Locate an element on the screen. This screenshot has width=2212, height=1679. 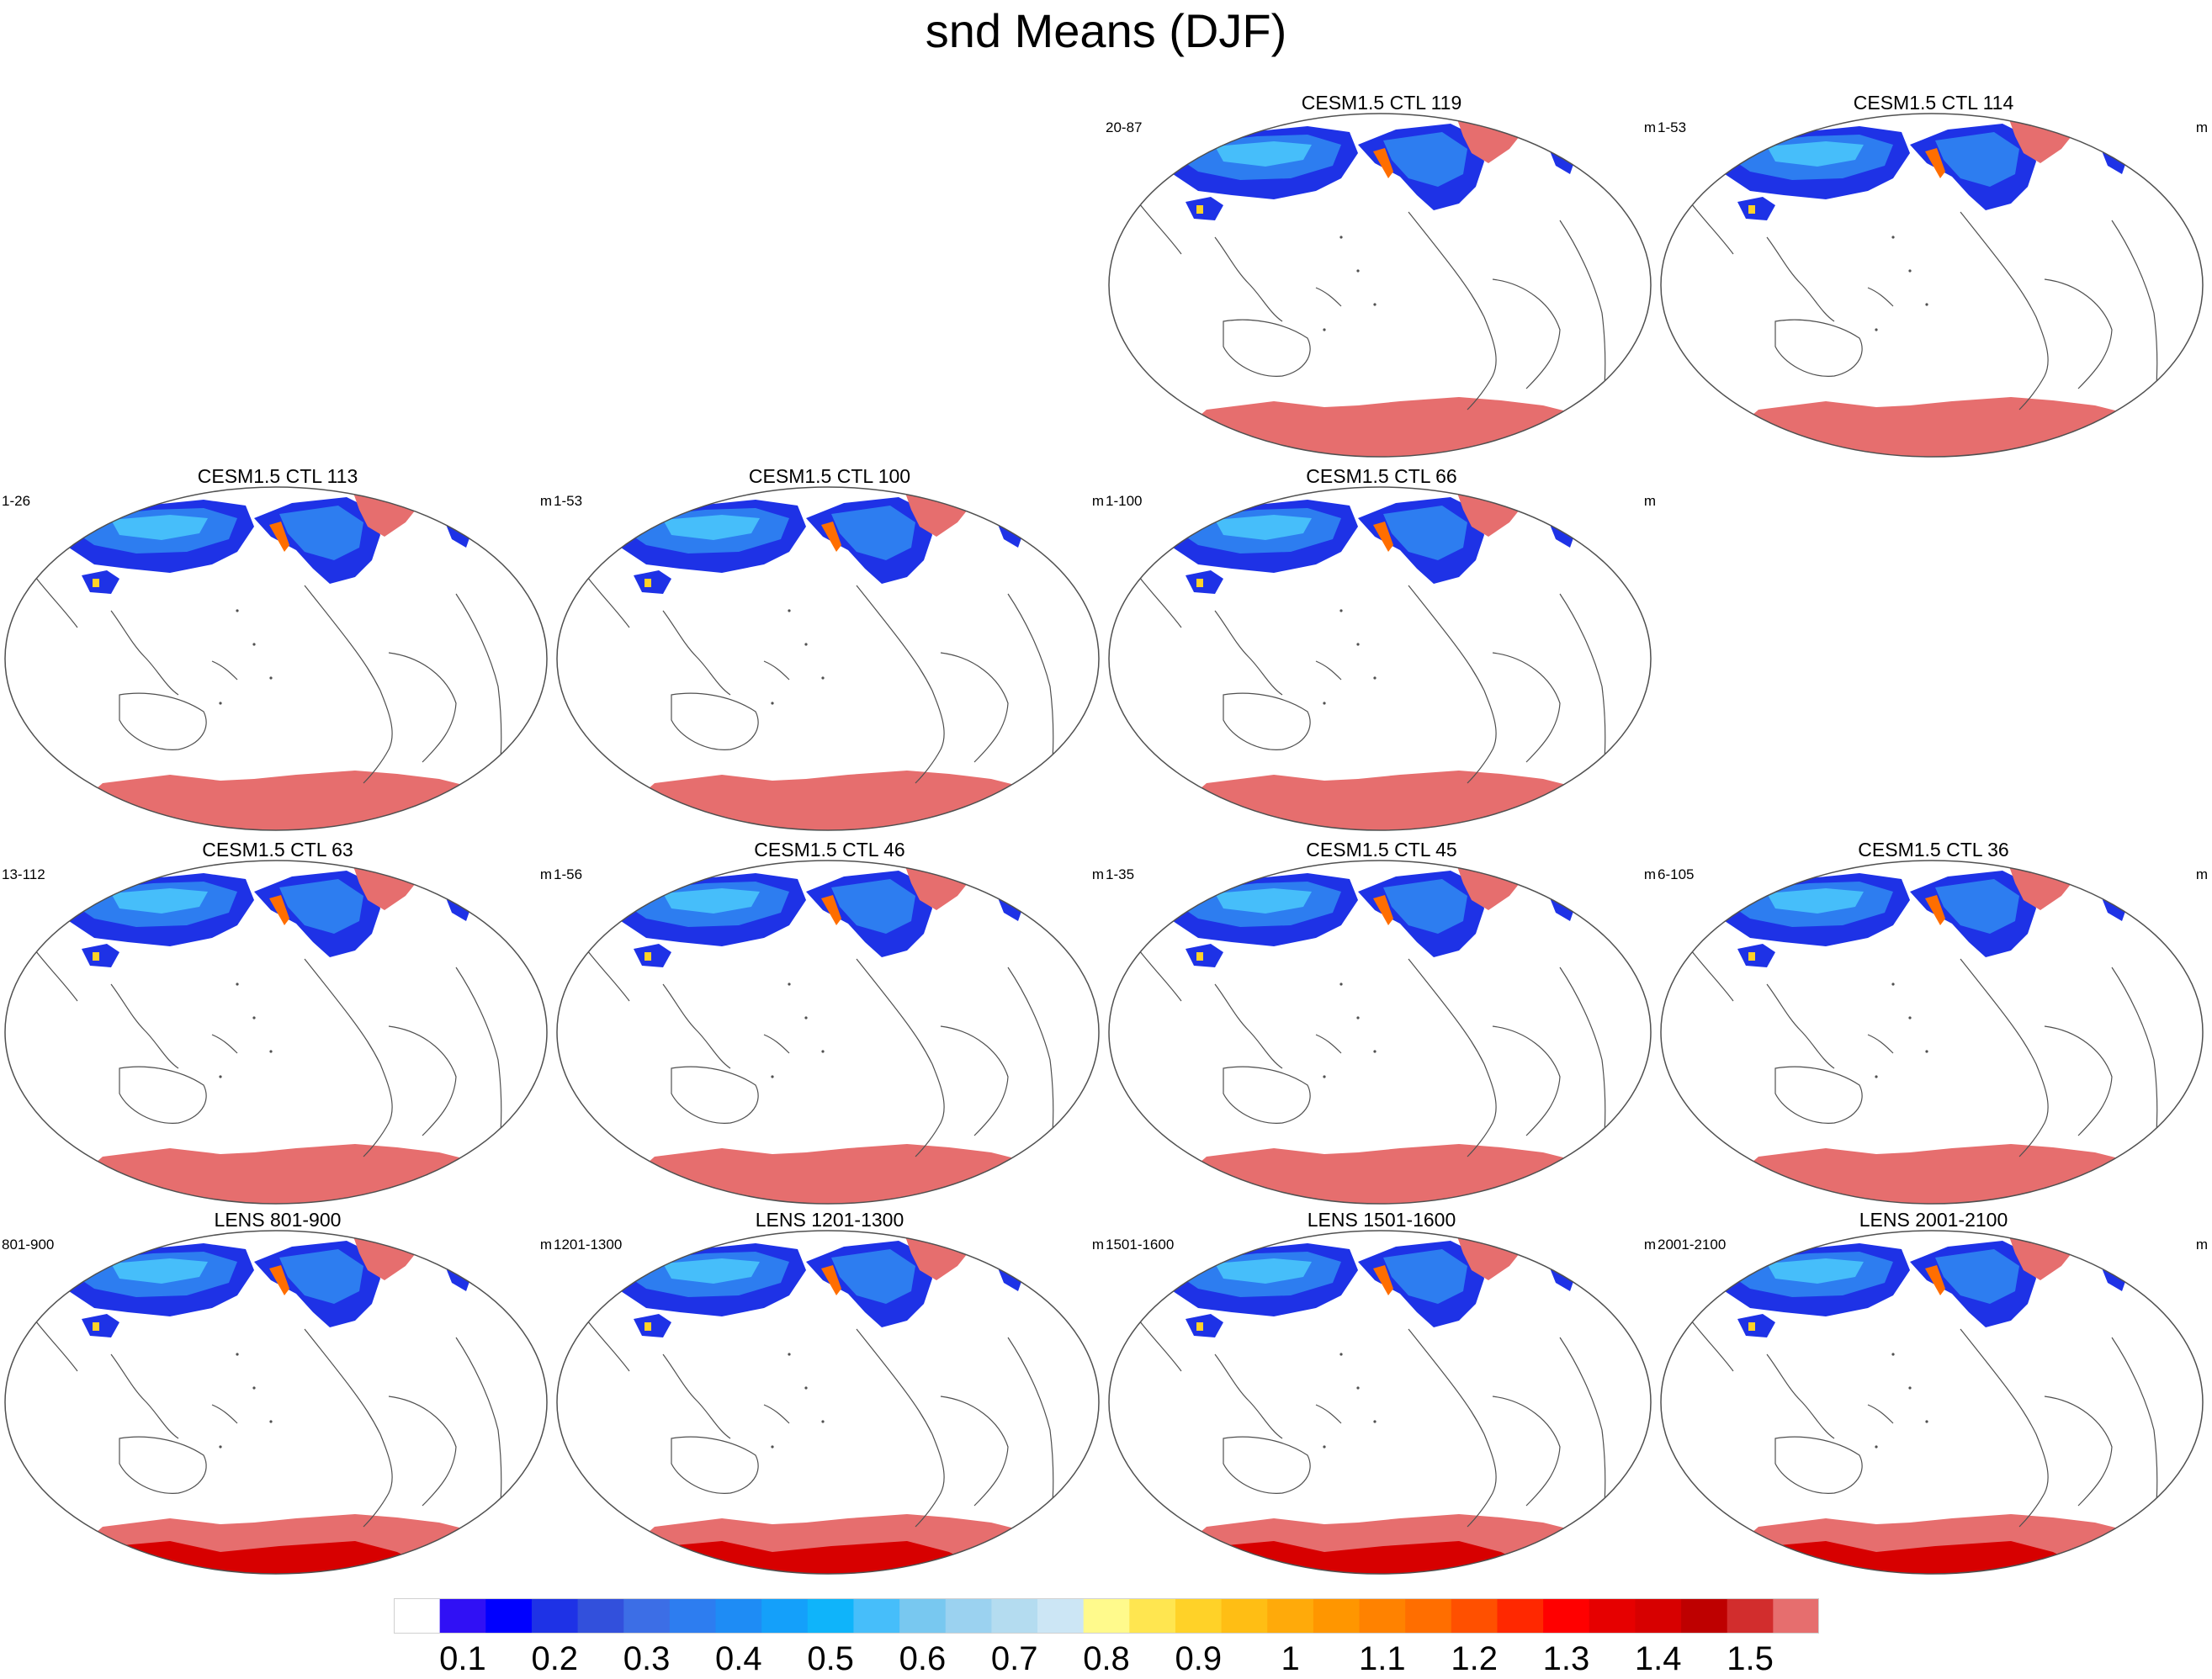
colorbar-tick-label: 0.1 is located at coordinates (462, 1658).